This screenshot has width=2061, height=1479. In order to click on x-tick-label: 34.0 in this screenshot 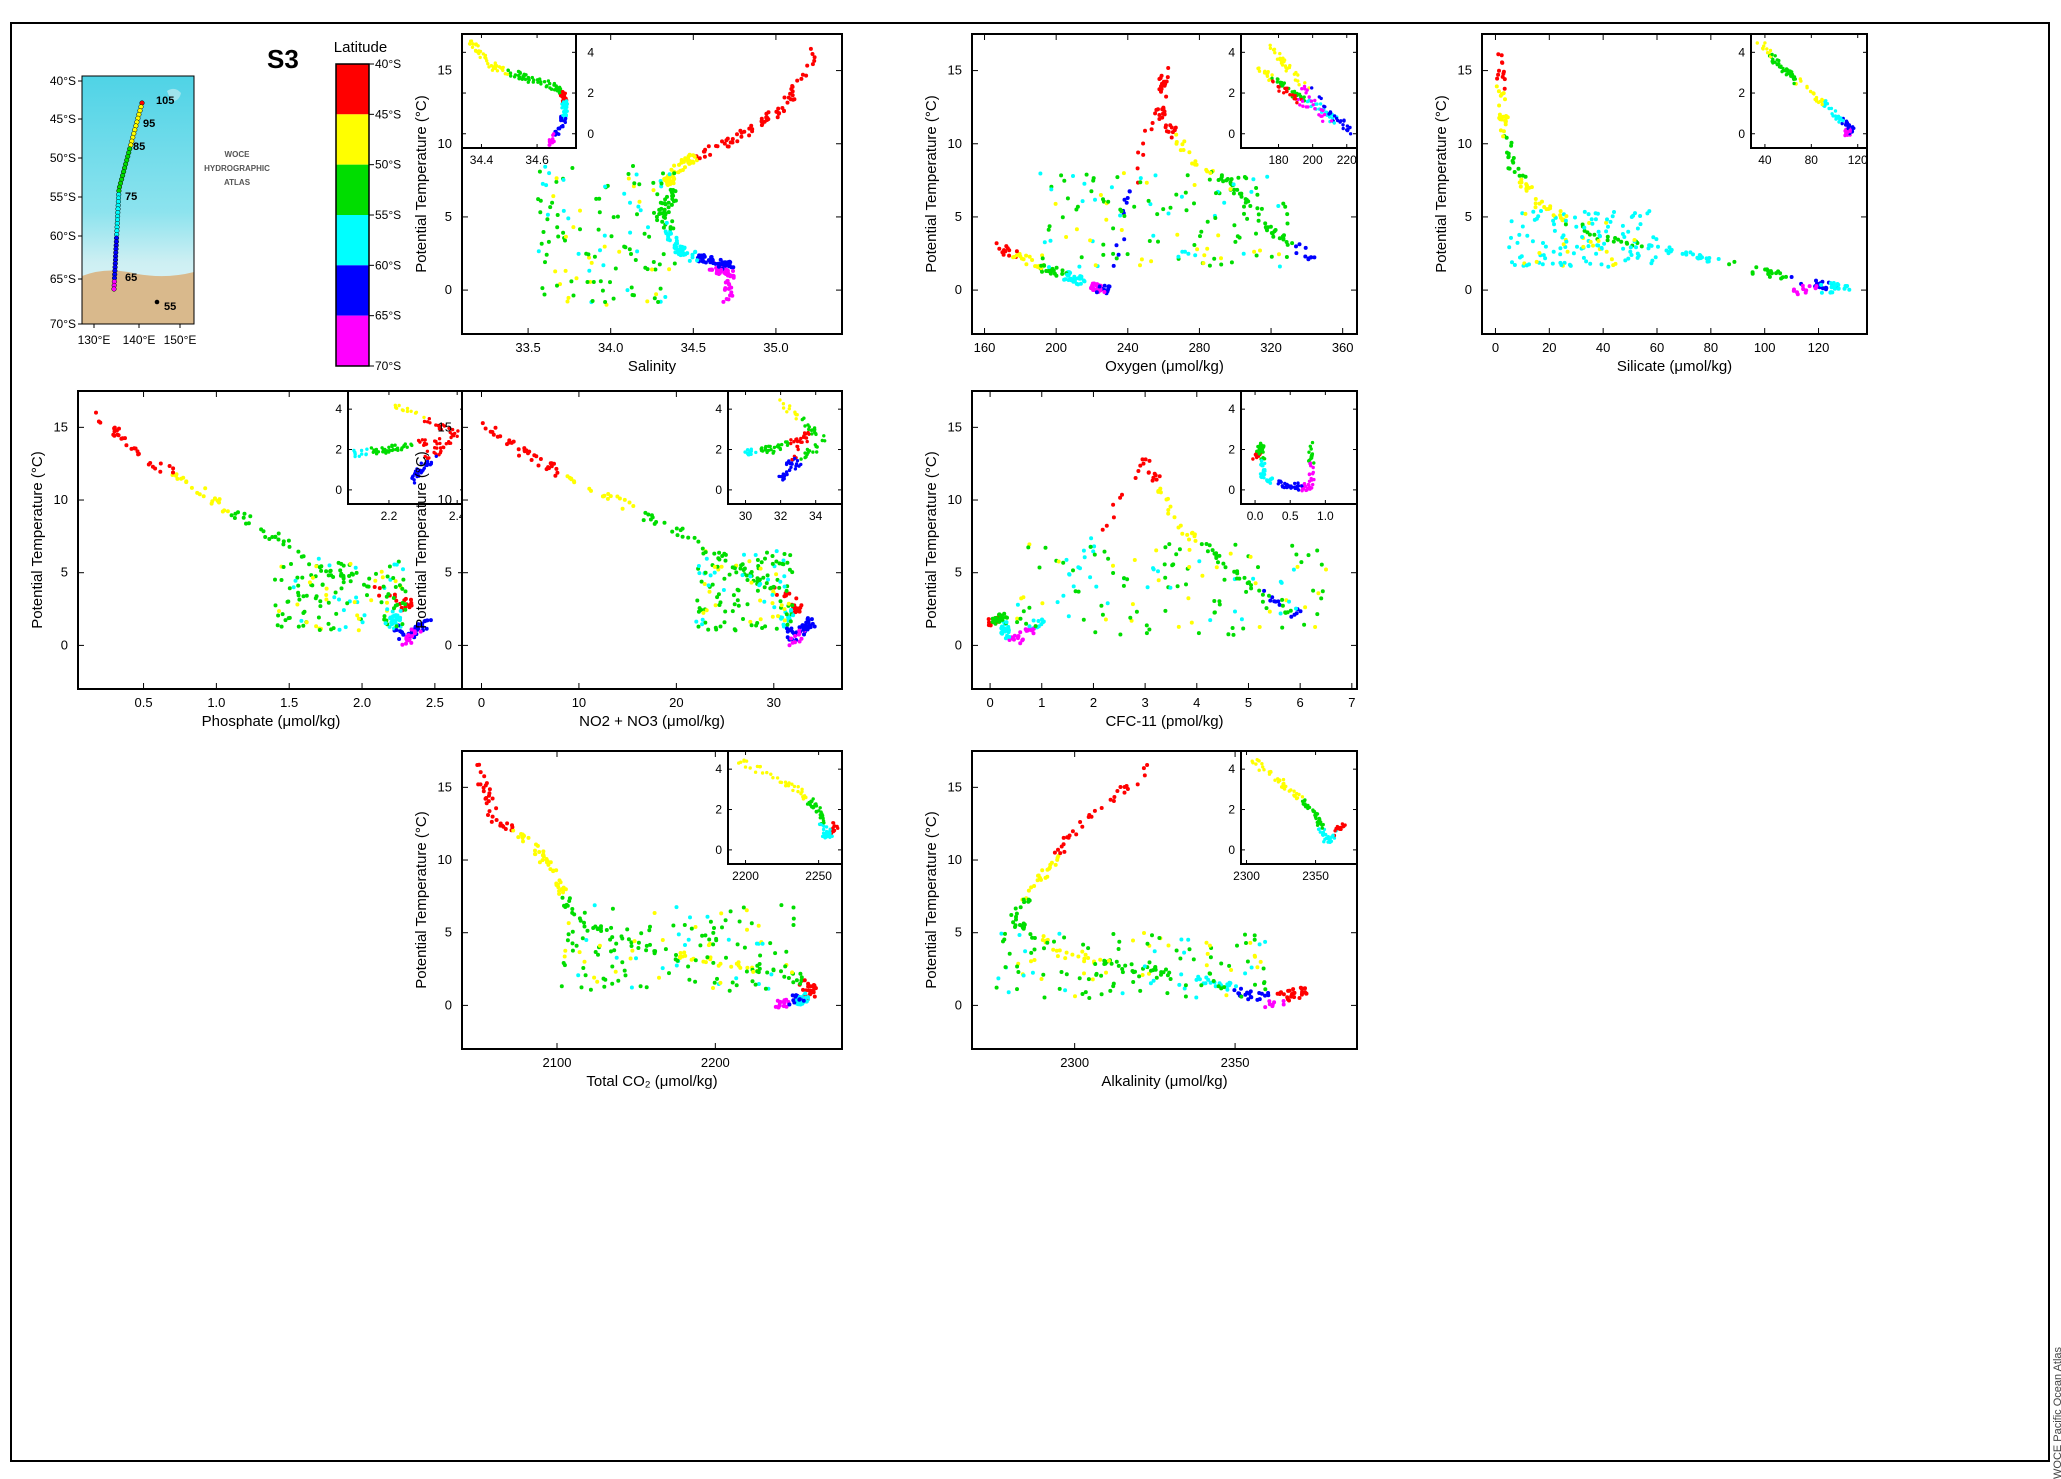, I will do `click(610, 347)`.